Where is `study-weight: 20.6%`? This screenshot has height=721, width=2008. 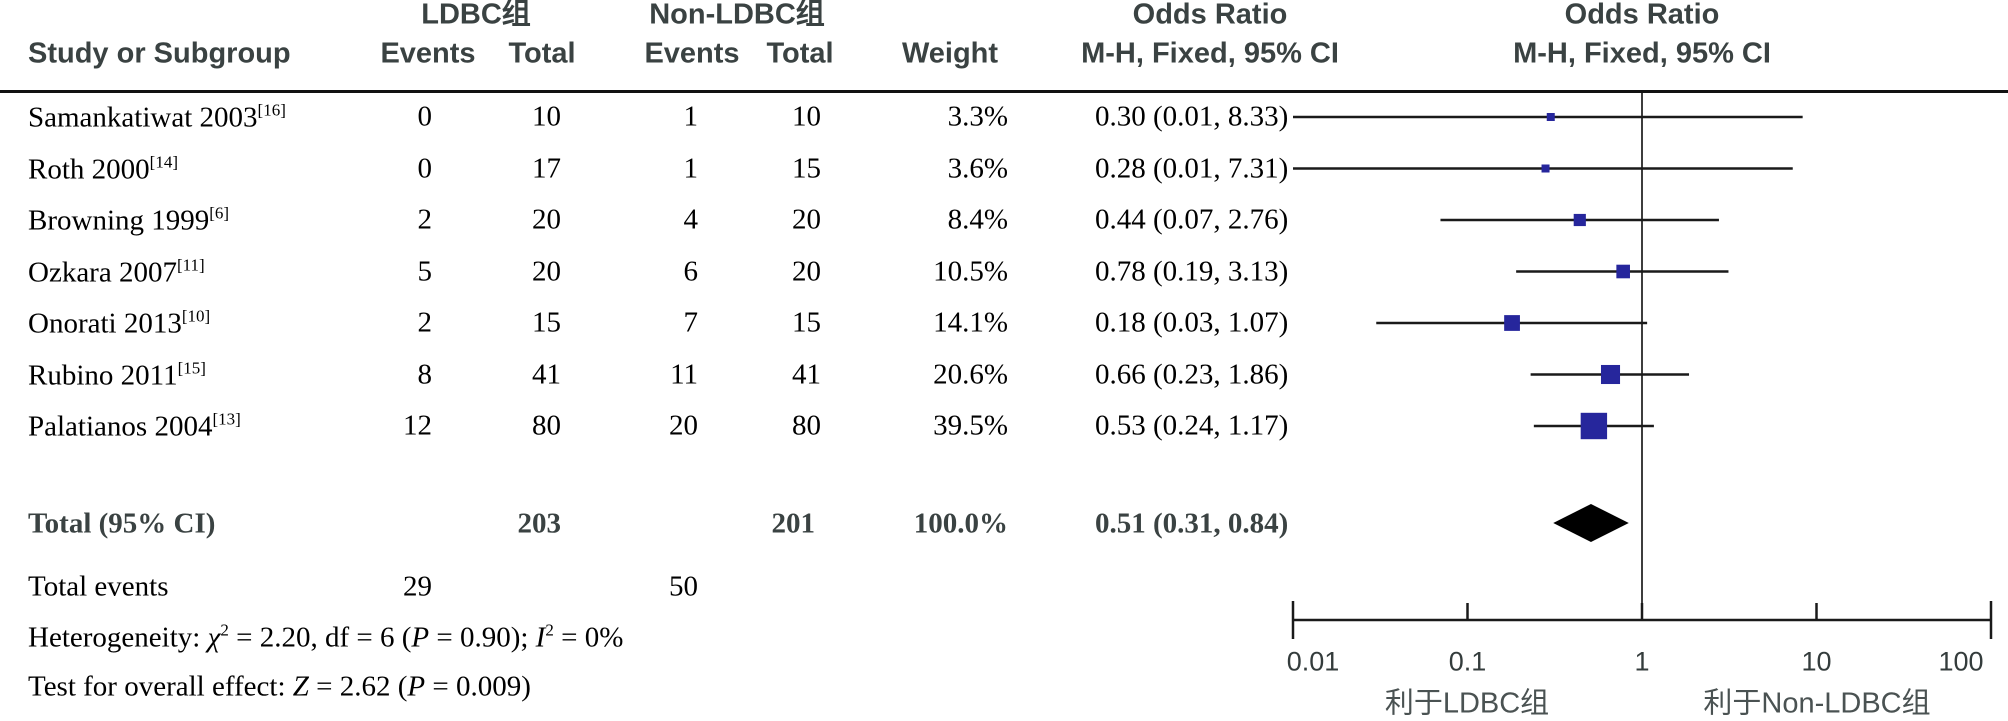
study-weight: 20.6% is located at coordinates (970, 374).